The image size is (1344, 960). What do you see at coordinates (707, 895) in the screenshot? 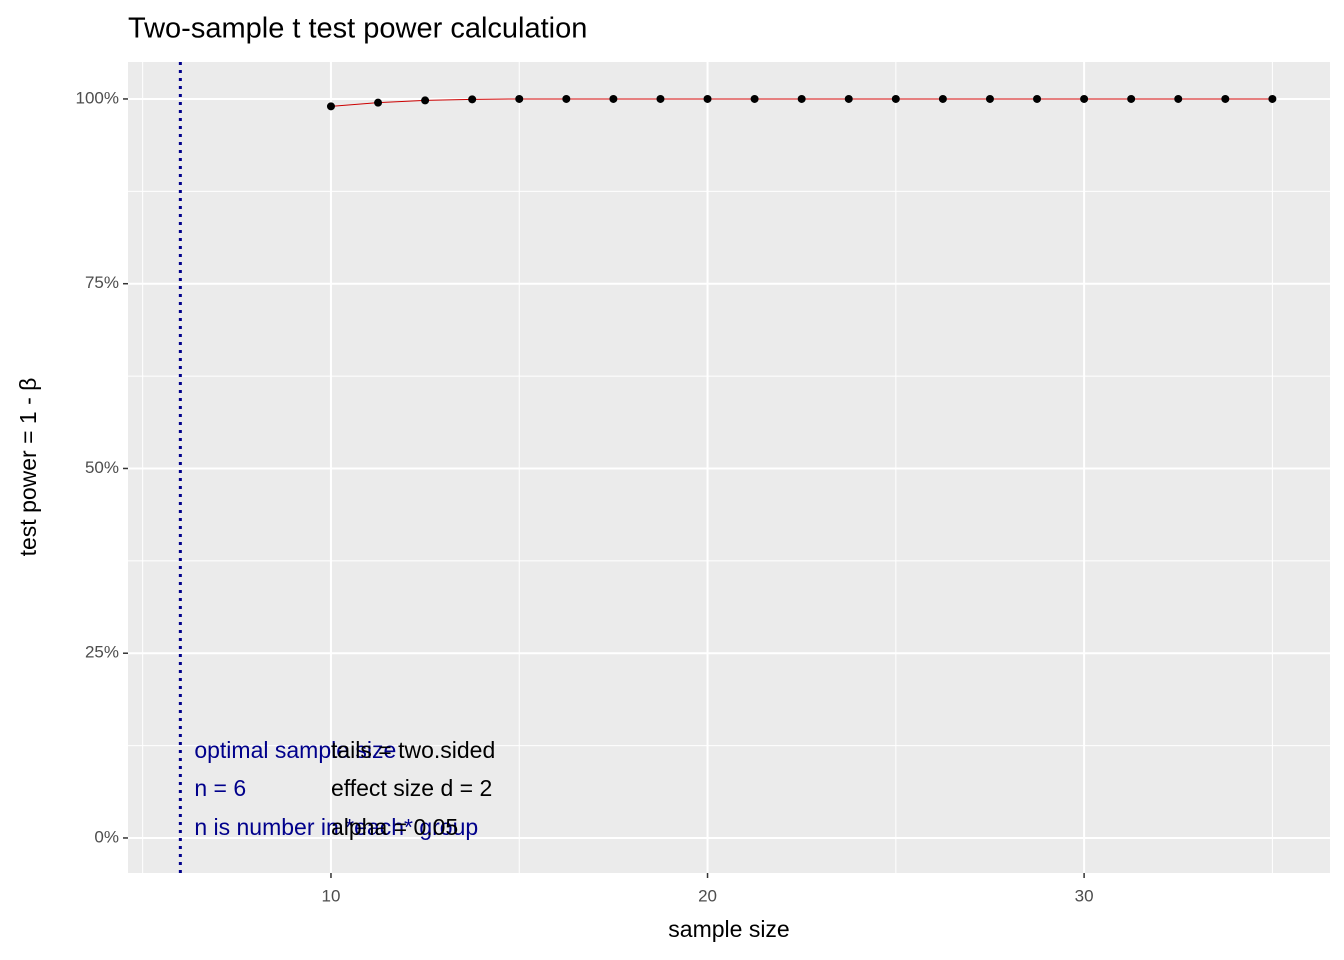
I see `x-tick-label: 20` at bounding box center [707, 895].